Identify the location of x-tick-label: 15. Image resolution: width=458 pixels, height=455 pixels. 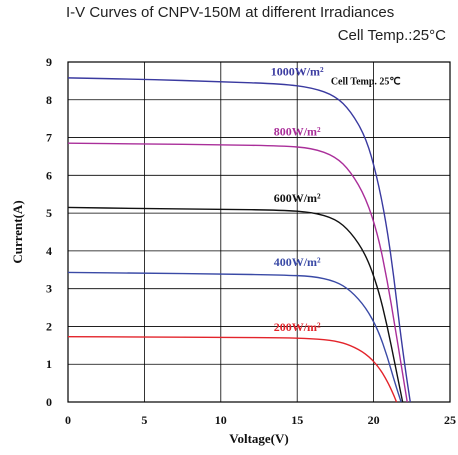
(297, 420).